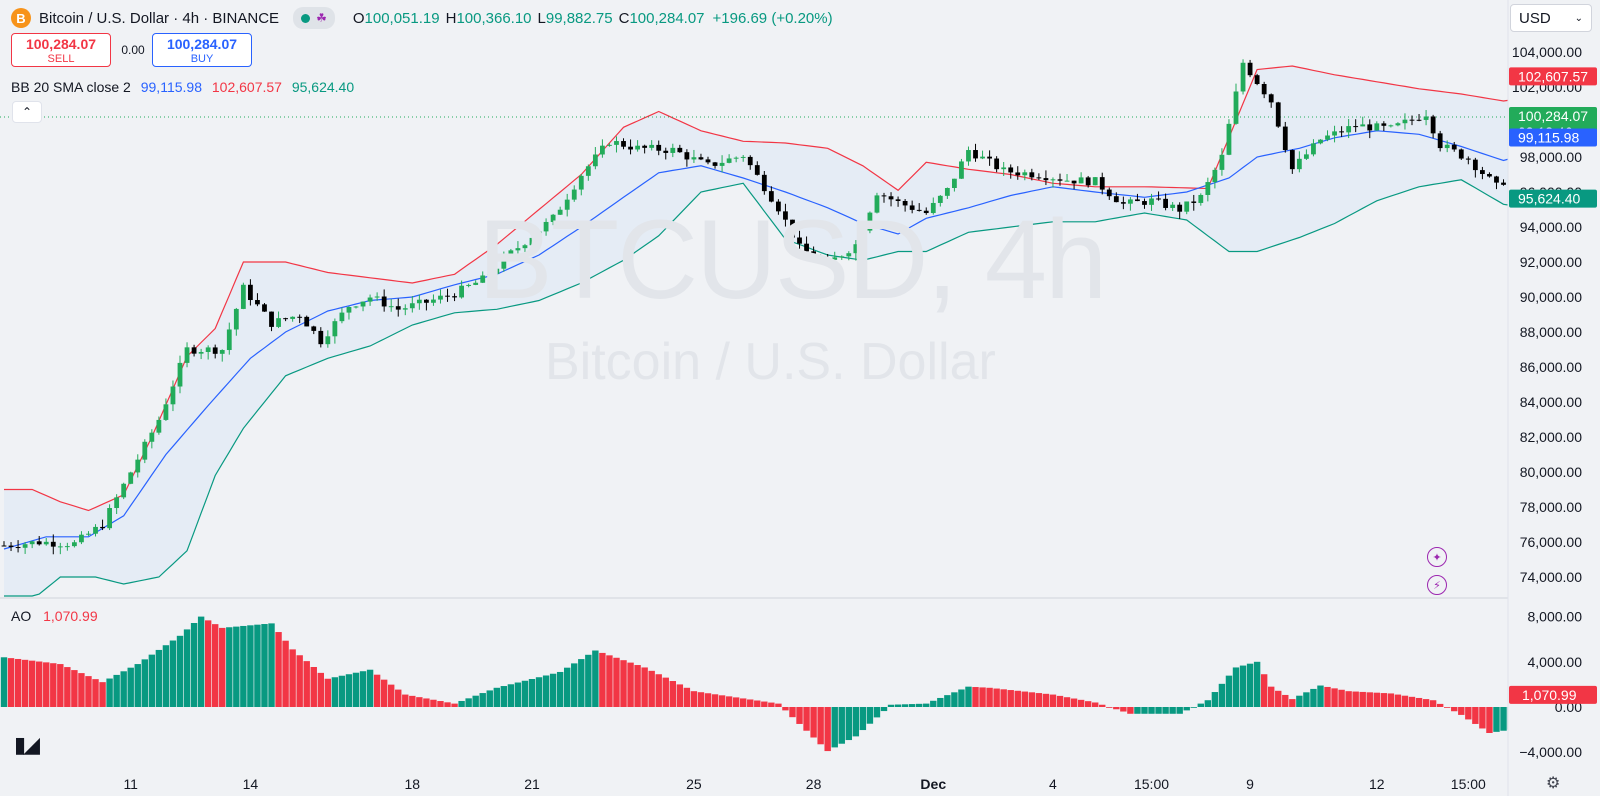 The height and width of the screenshot is (796, 1600). Describe the element at coordinates (27, 112) in the screenshot. I see `collapse-legend-button: ⌃` at that location.